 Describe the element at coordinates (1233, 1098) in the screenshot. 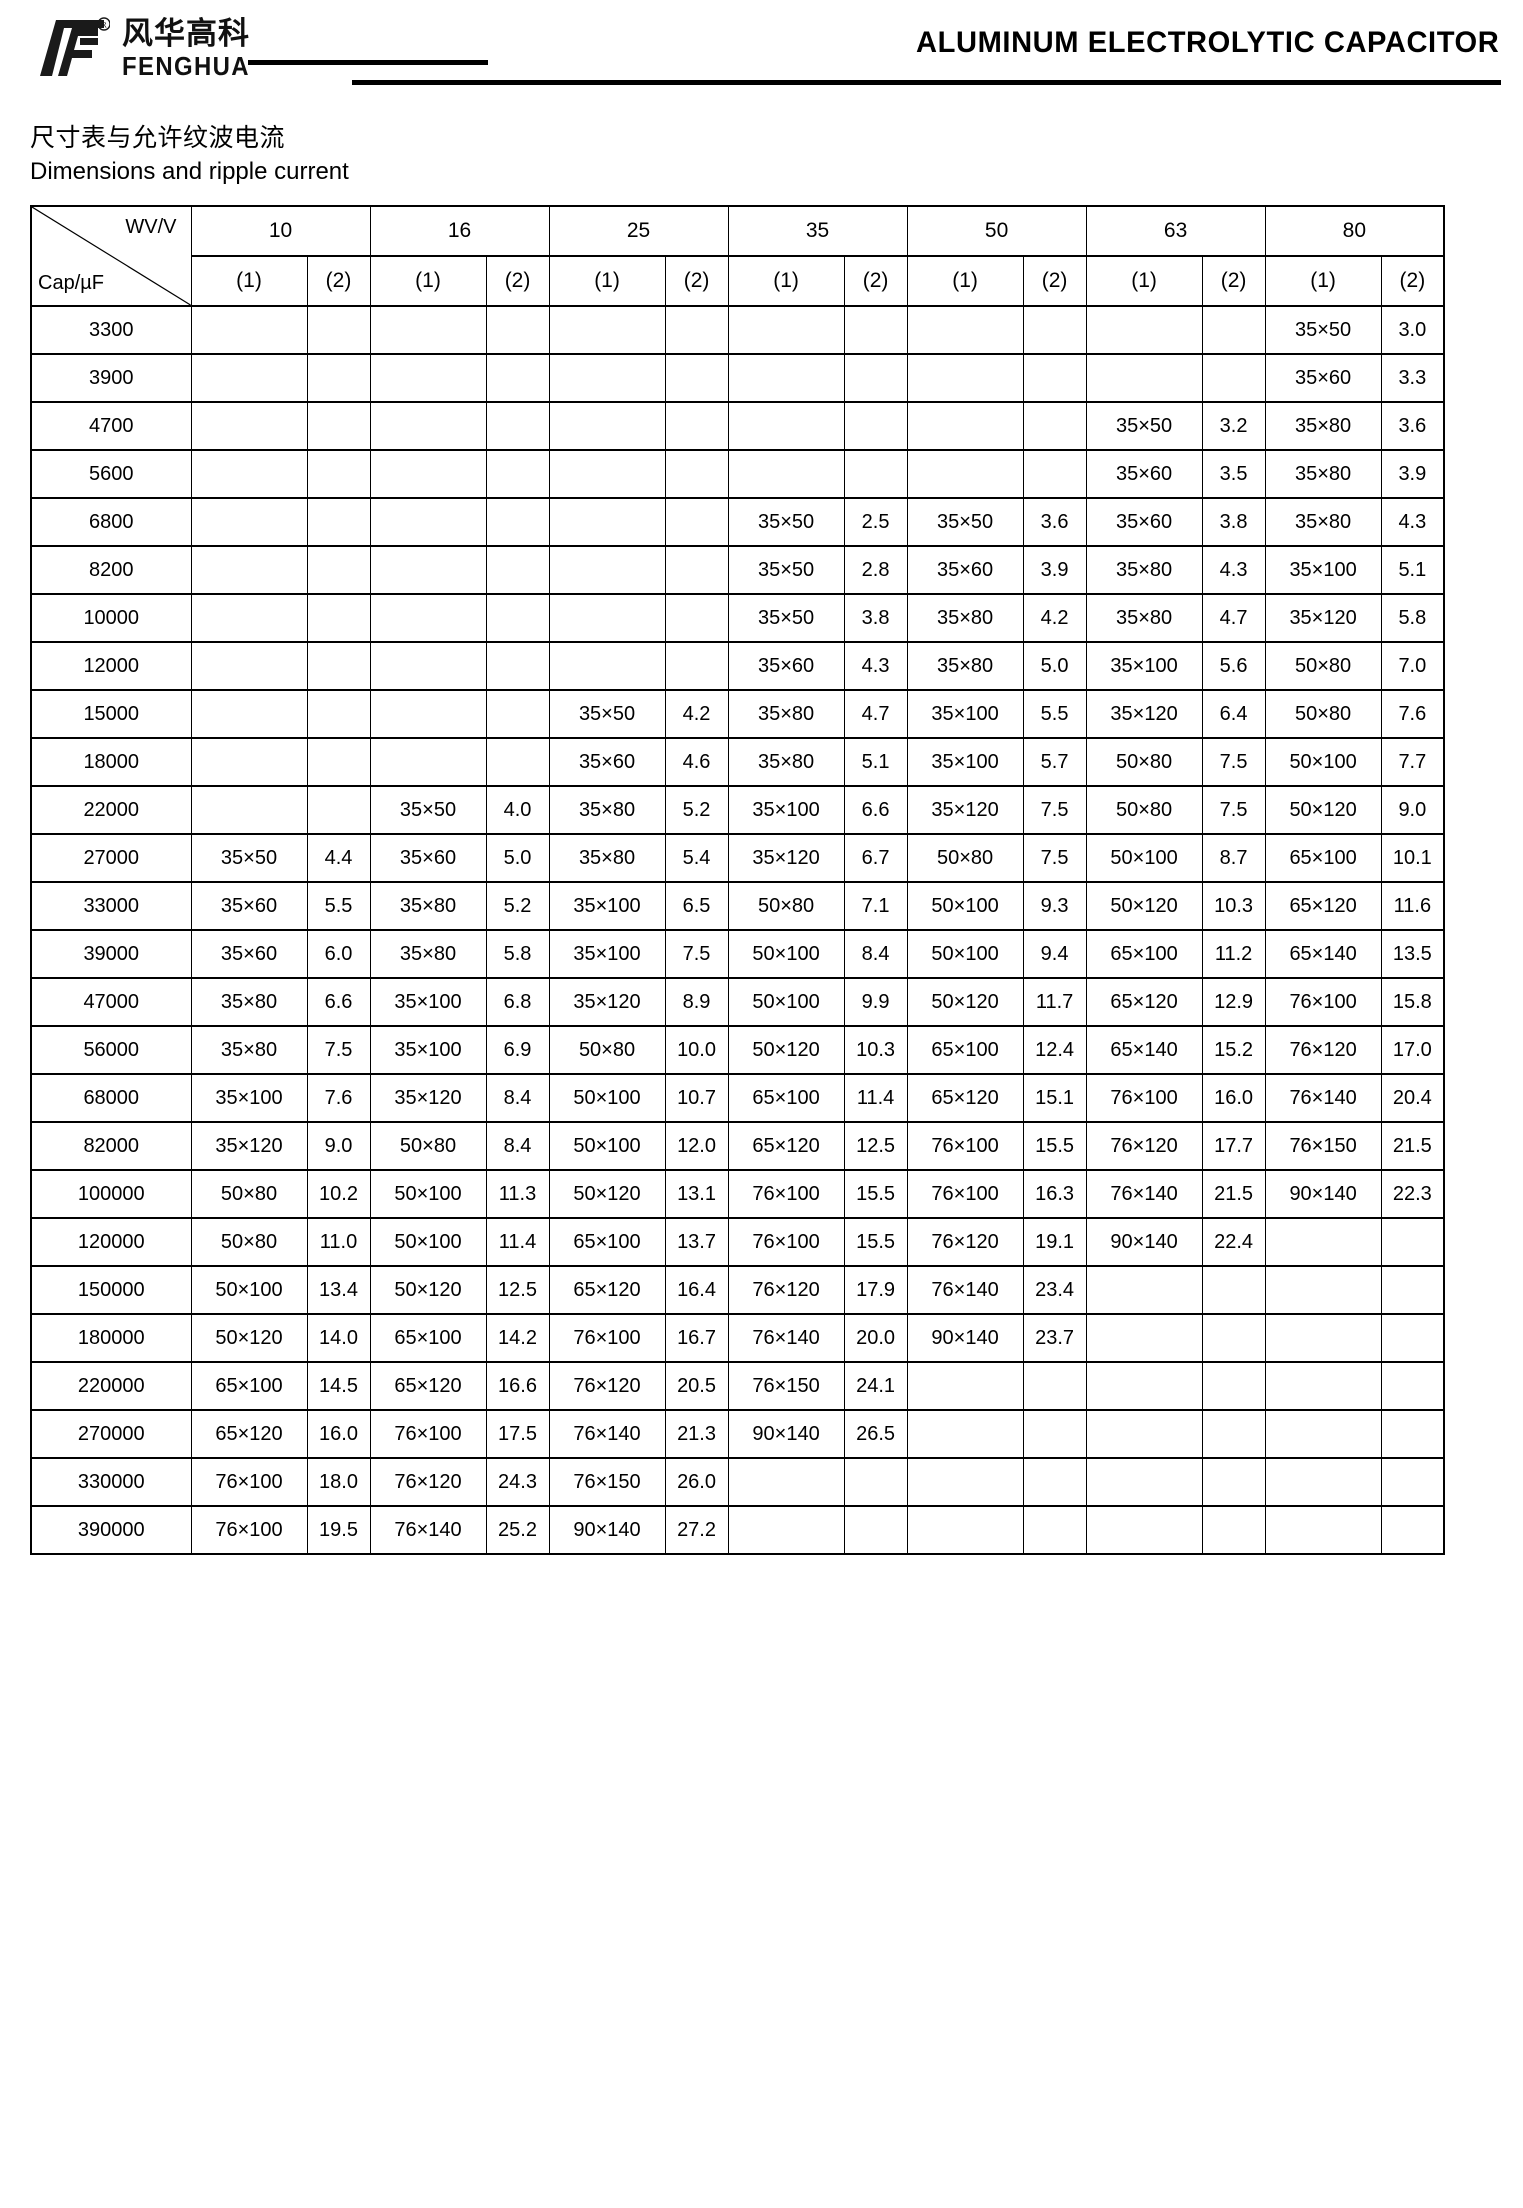

I see `cell-ripple-current: 16.0` at that location.